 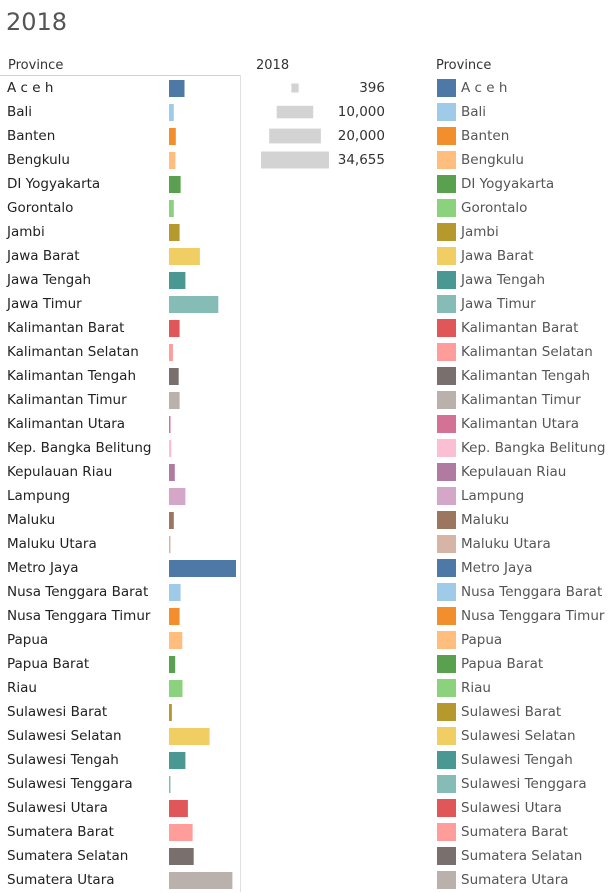 What do you see at coordinates (517, 760) in the screenshot?
I see `legend-label: Sulawesi Tengah` at bounding box center [517, 760].